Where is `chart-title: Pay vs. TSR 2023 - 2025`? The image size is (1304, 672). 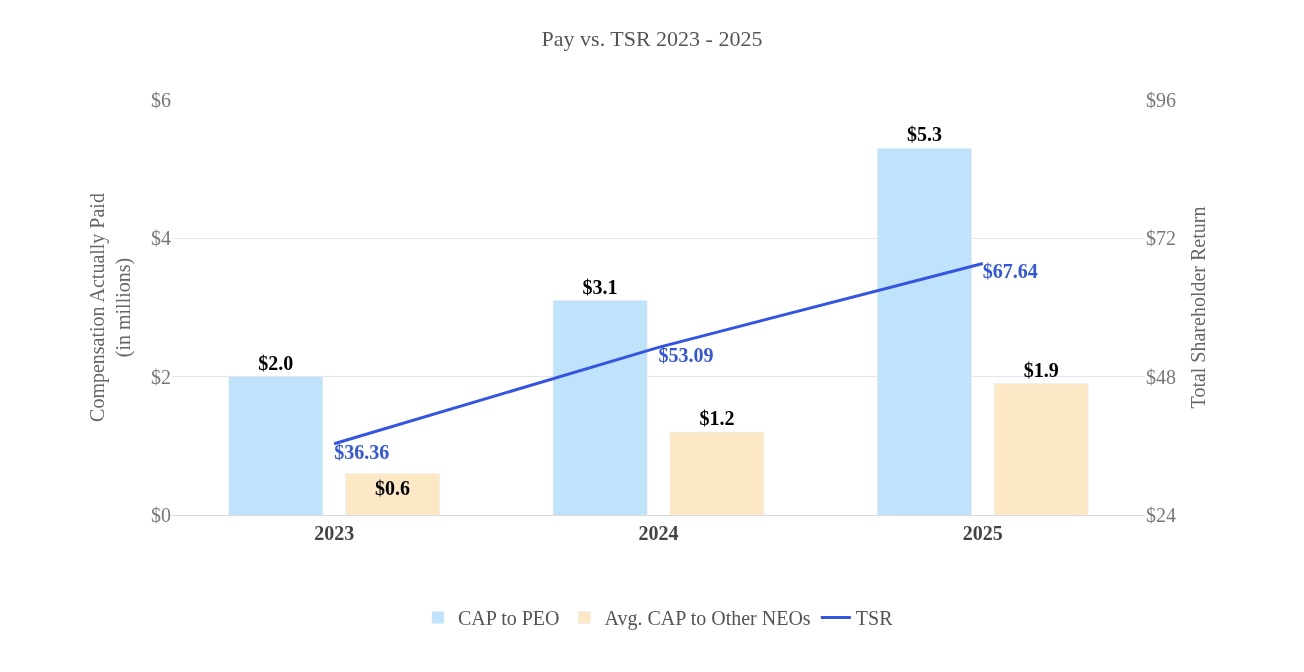
chart-title: Pay vs. TSR 2023 - 2025 is located at coordinates (652, 38).